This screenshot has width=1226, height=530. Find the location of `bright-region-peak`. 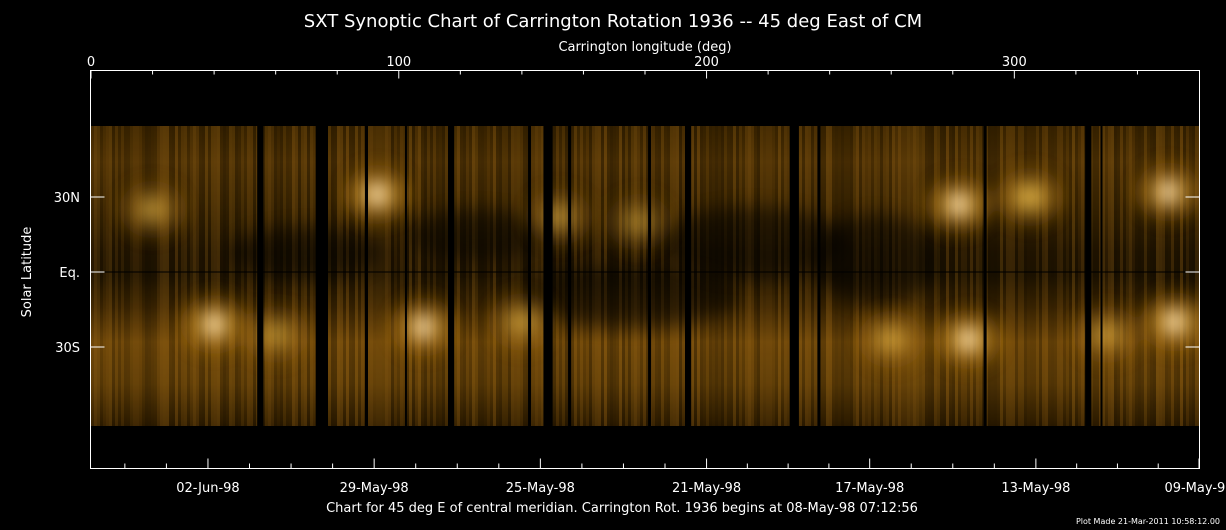

bright-region-peak is located at coordinates (1168, 192).